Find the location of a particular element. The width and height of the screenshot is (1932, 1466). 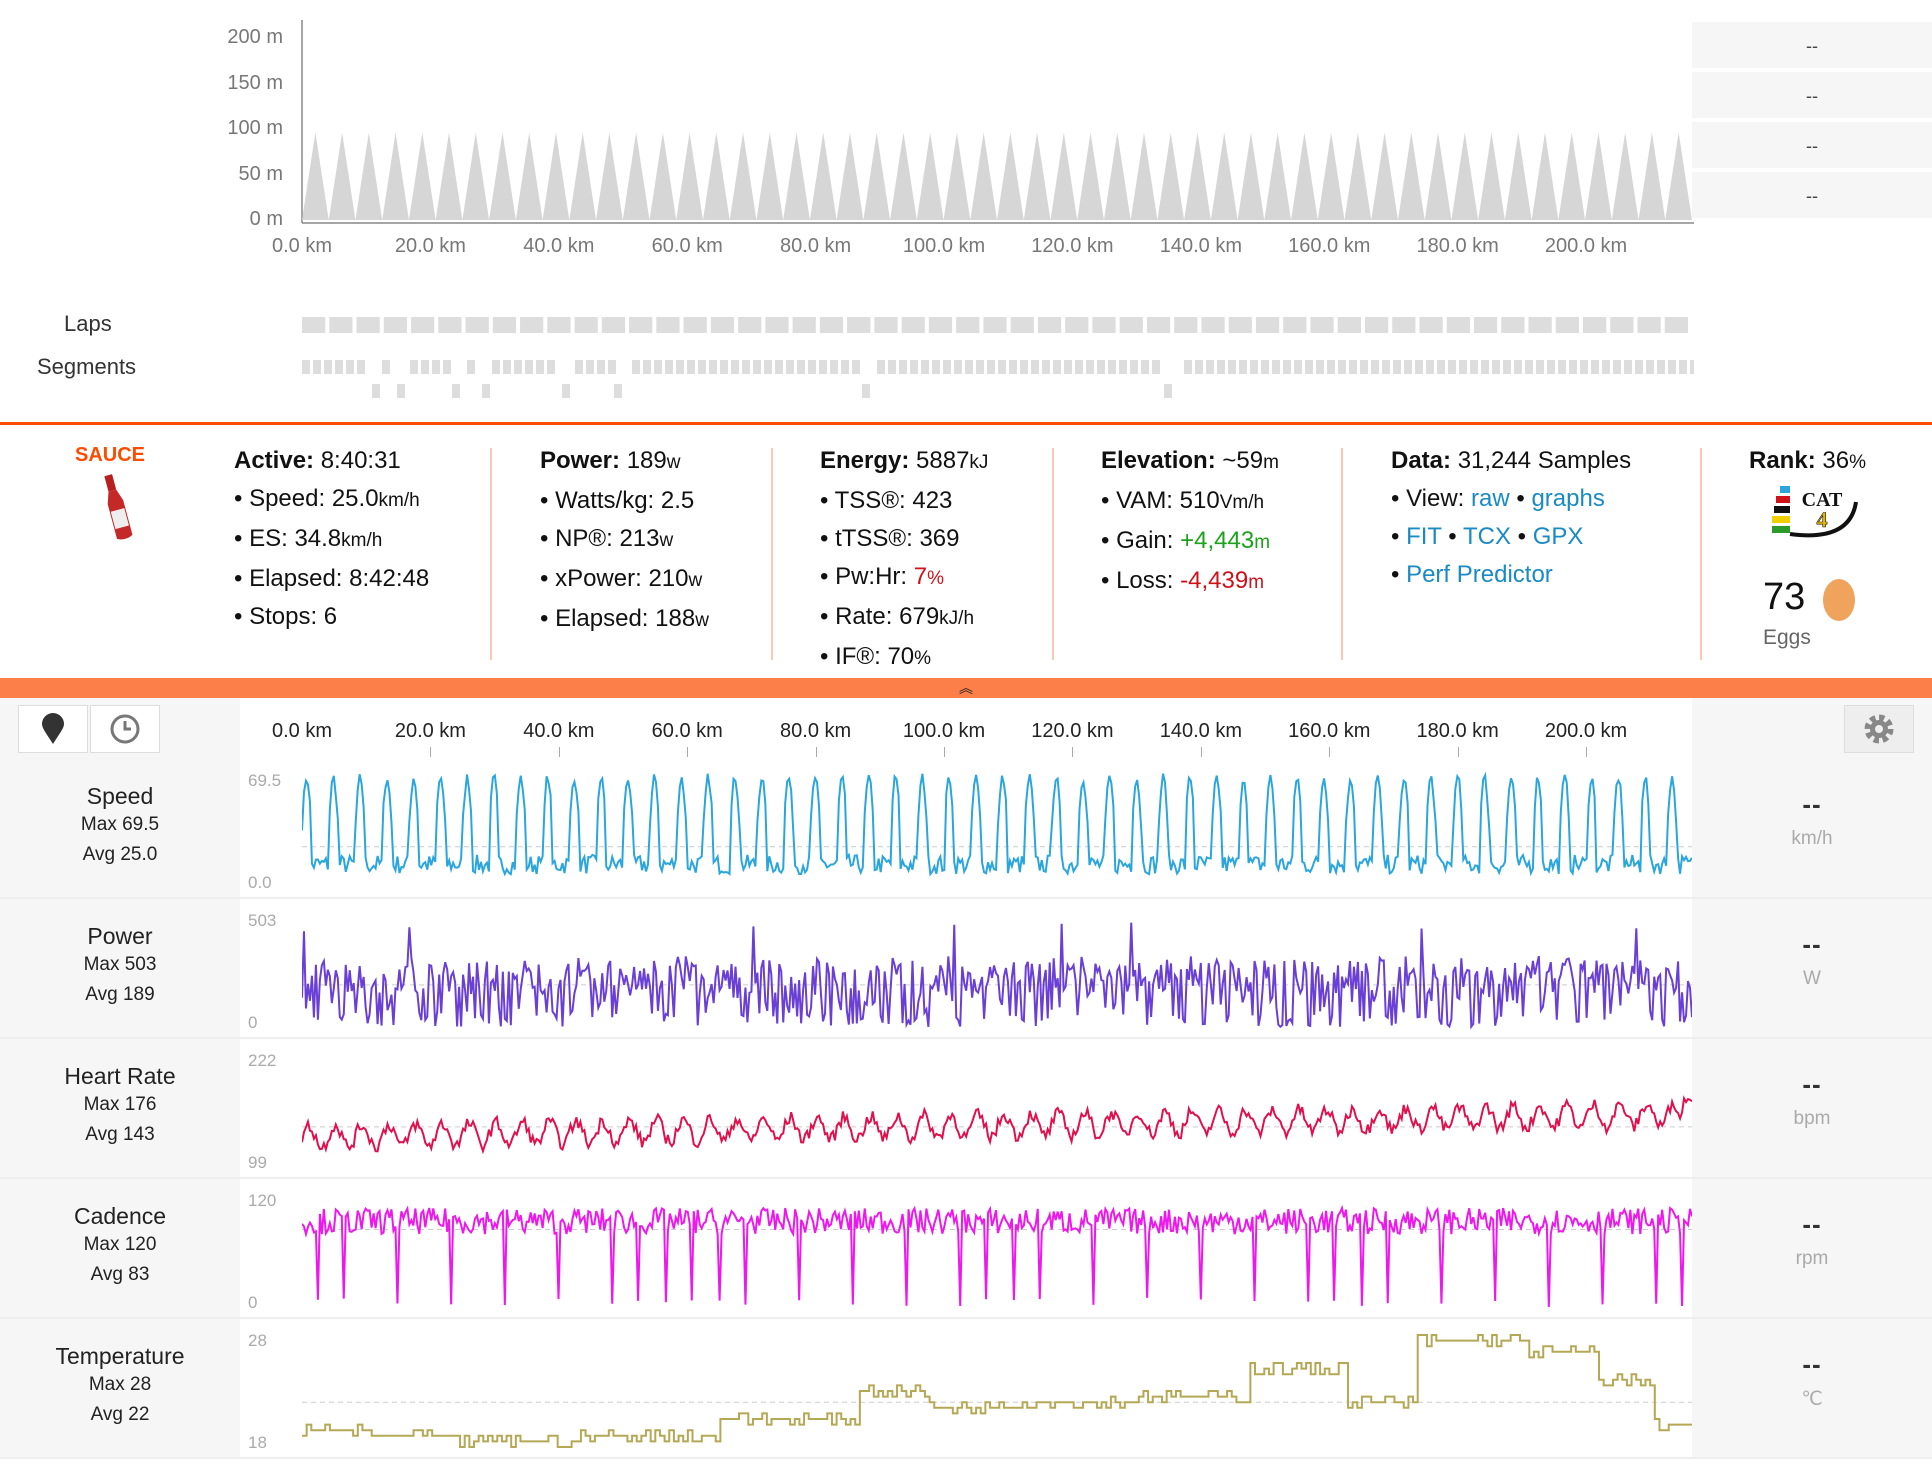

x-tick: 20.0 km is located at coordinates (430, 731).